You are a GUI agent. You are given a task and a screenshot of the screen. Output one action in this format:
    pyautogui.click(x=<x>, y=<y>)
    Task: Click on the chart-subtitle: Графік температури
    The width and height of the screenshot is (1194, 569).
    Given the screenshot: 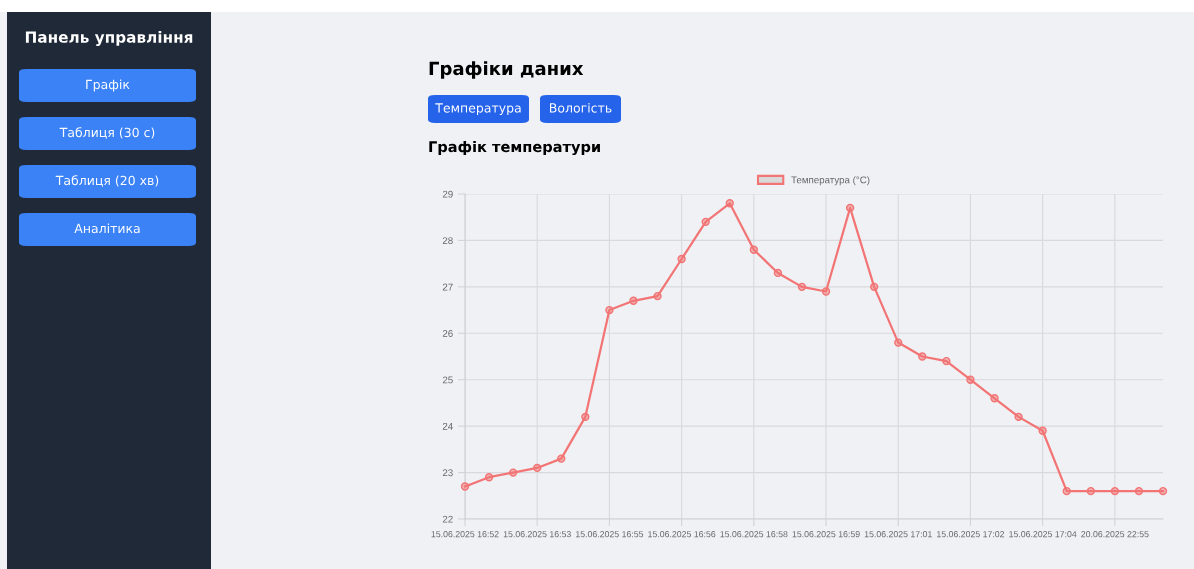 What is the action you would take?
    pyautogui.click(x=514, y=148)
    